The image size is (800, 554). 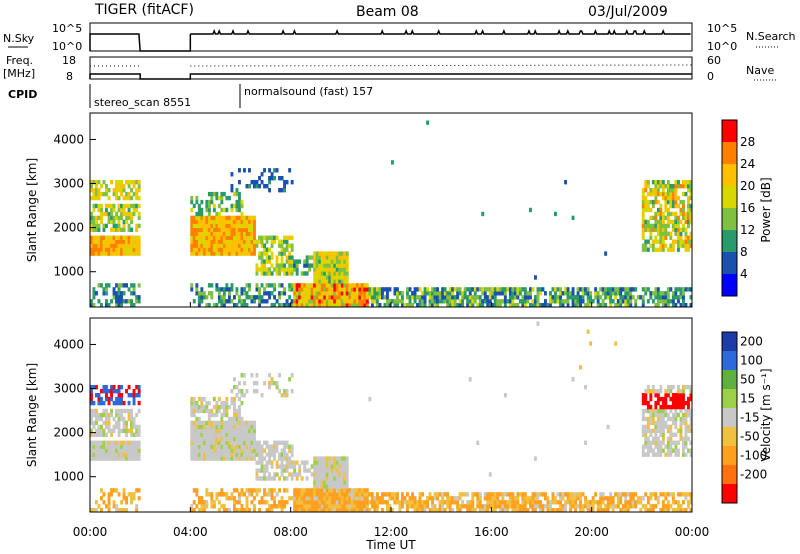 I want to click on velocity-cbar-tick-4: -15, so click(x=750, y=418).